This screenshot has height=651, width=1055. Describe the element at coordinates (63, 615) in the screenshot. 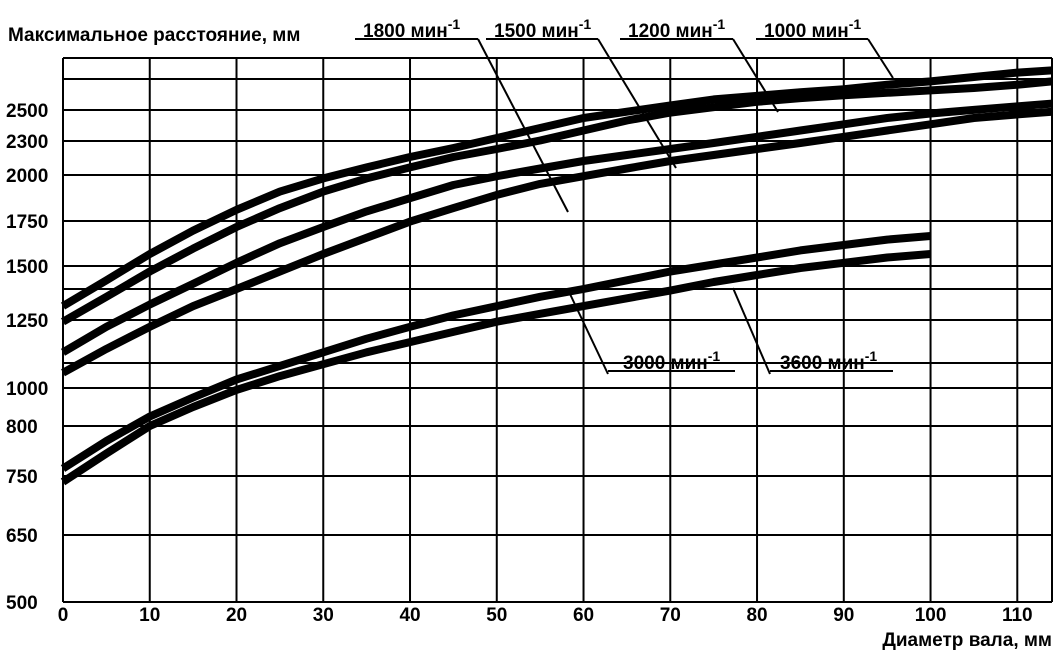

I see `x-tick-label: 0` at that location.